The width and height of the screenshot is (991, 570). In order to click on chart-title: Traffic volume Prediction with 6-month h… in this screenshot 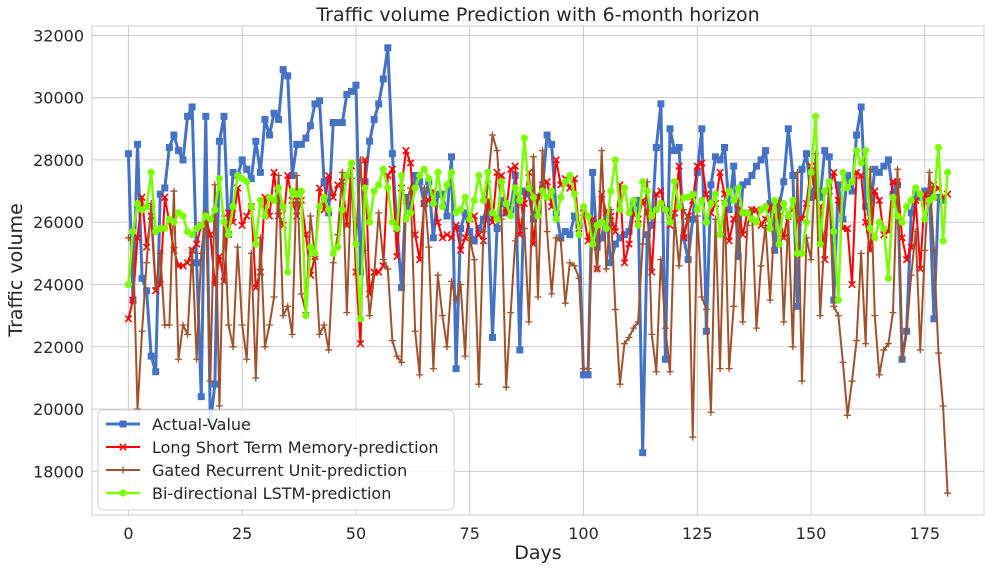, I will do `click(537, 15)`.